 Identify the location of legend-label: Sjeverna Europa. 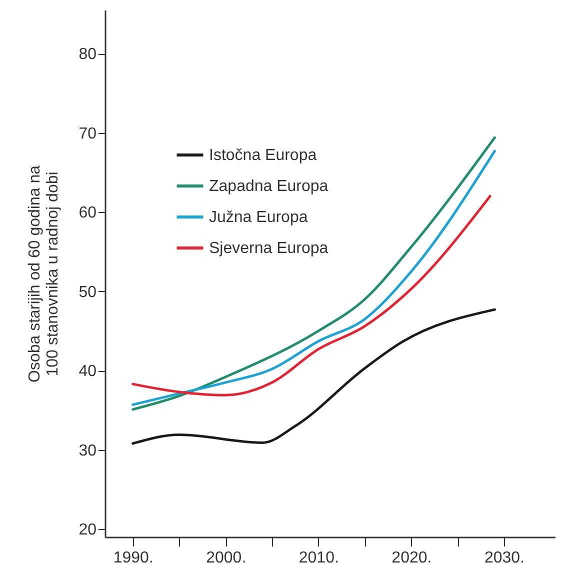
(268, 248).